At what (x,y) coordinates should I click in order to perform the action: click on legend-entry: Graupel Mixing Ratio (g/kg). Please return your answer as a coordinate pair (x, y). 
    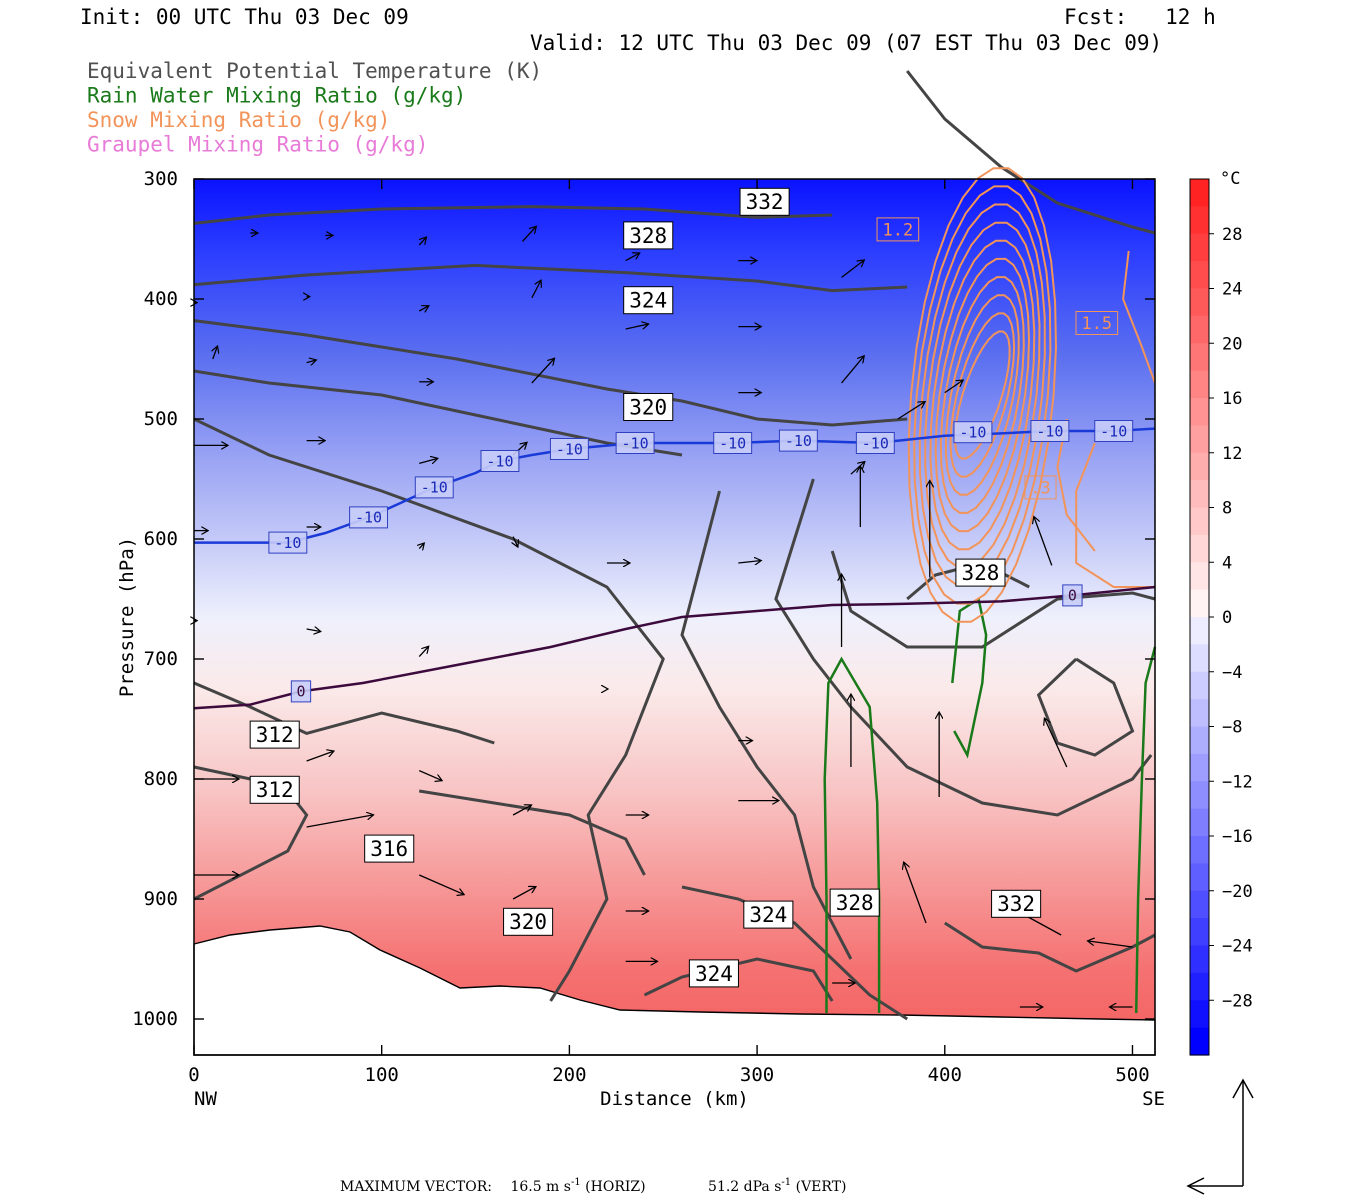
    Looking at the image, I should click on (257, 145).